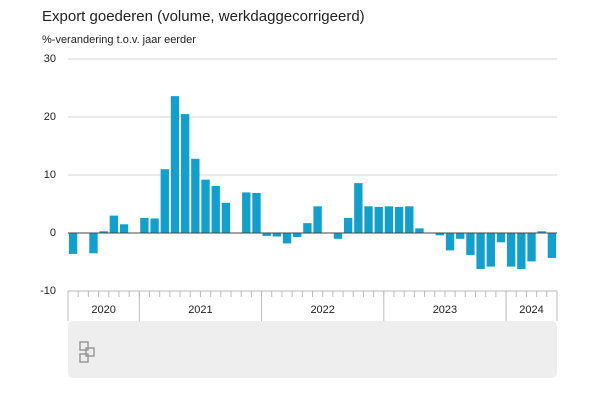 The height and width of the screenshot is (400, 600). I want to click on x-group-label: 2022, so click(322, 310).